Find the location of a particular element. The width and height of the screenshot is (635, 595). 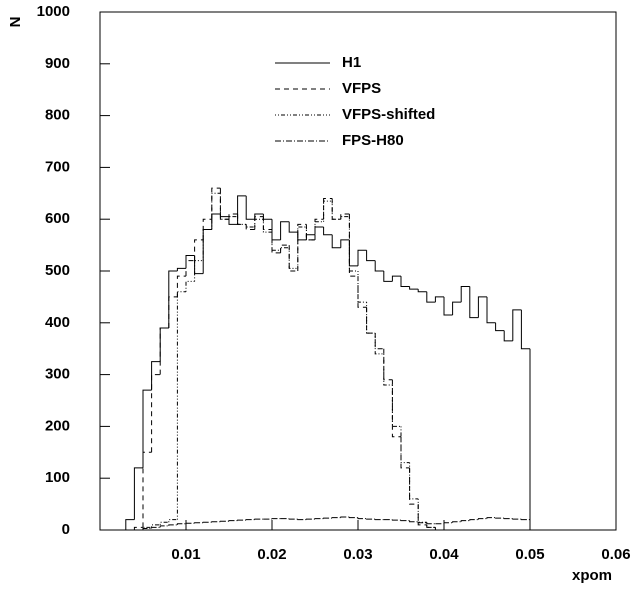

legend-label: H1 is located at coordinates (351, 62).